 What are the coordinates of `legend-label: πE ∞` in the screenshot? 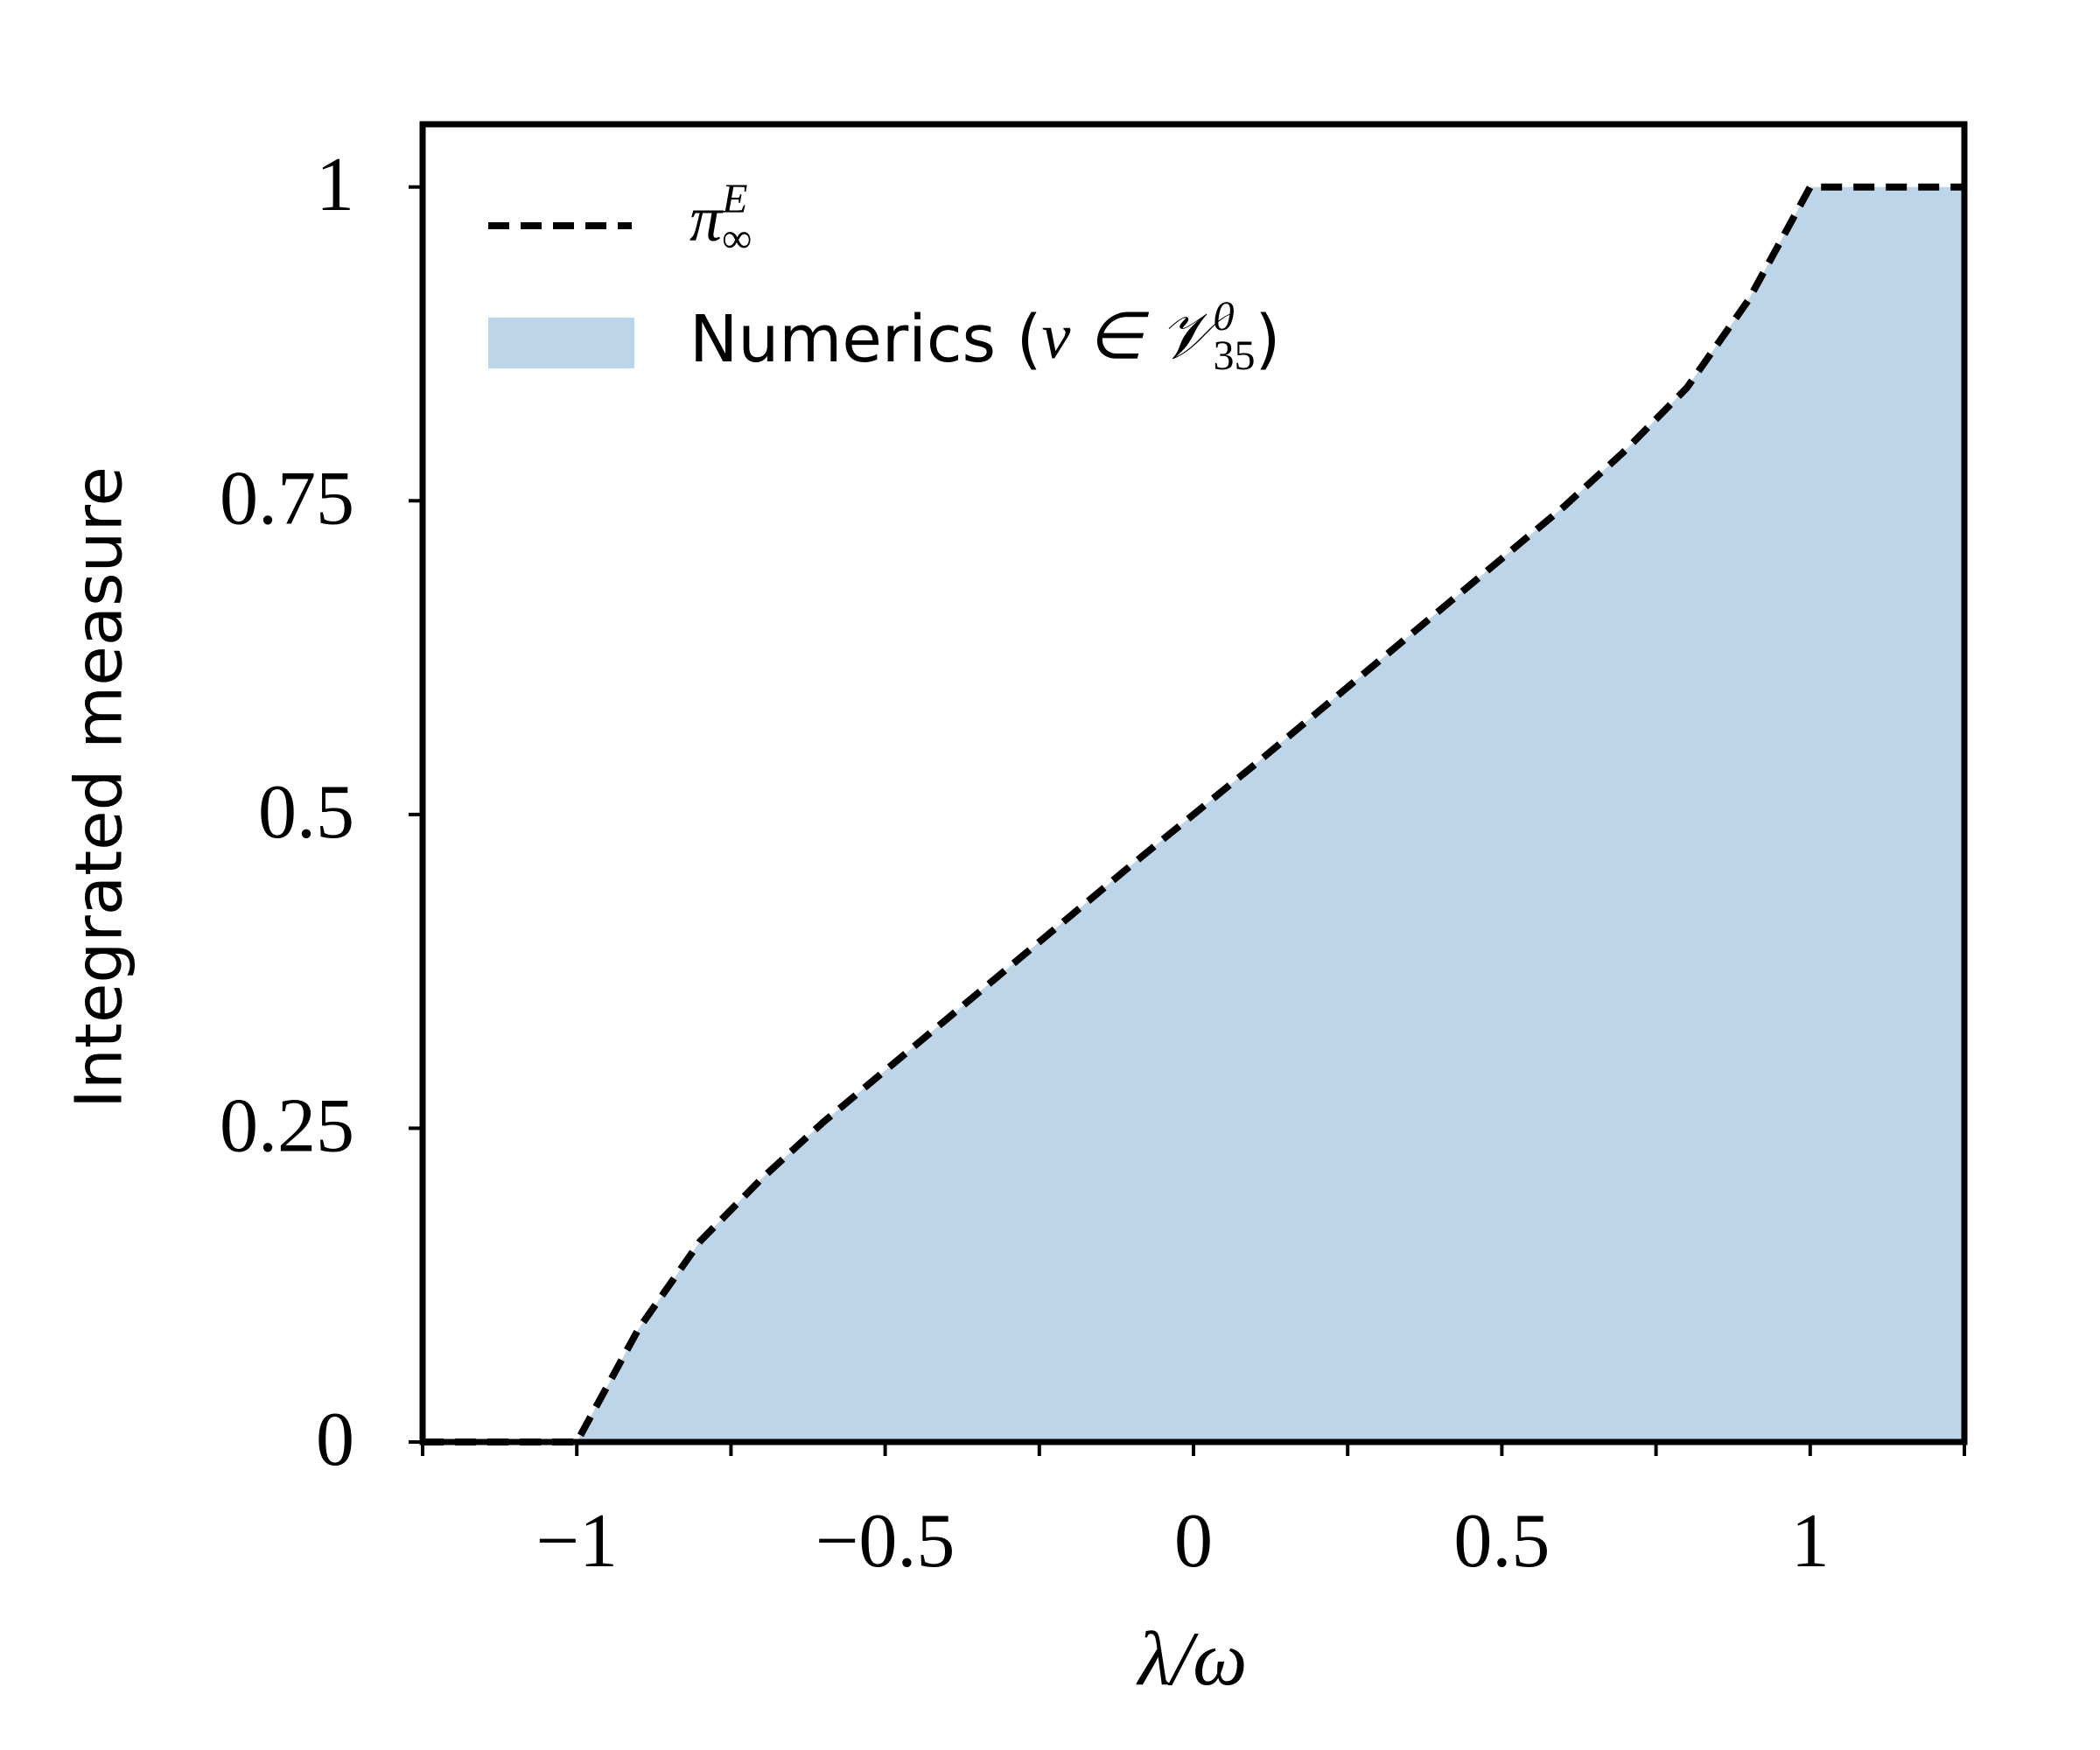 It's located at (721, 219).